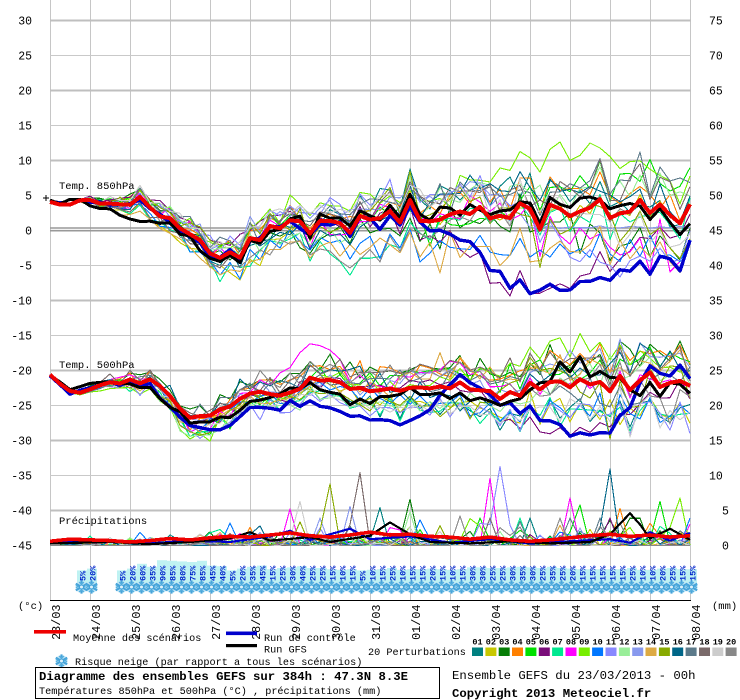 Image resolution: width=740 pixels, height=700 pixels. I want to click on svg-text: -10, so click(21, 302).